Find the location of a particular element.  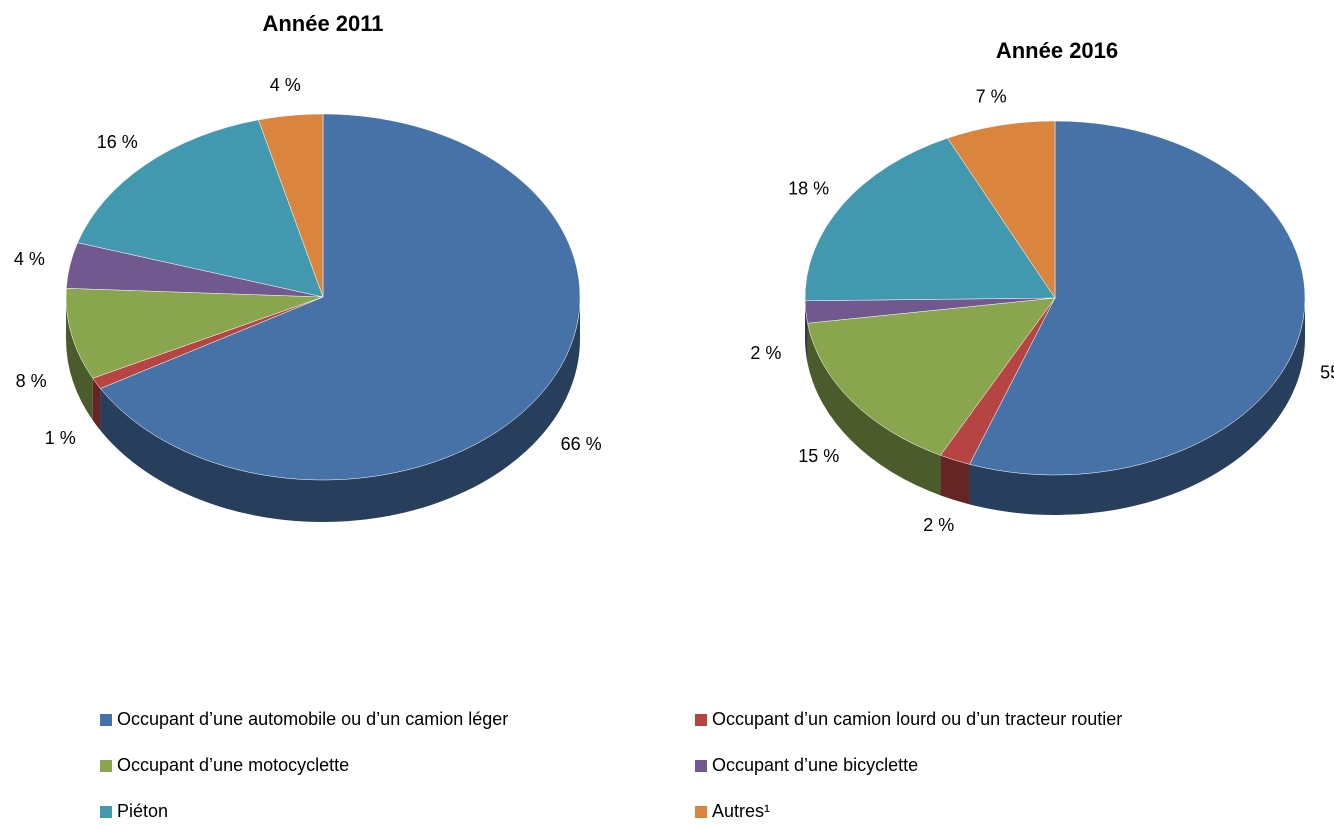

data-label: 55 % is located at coordinates (1327, 372).